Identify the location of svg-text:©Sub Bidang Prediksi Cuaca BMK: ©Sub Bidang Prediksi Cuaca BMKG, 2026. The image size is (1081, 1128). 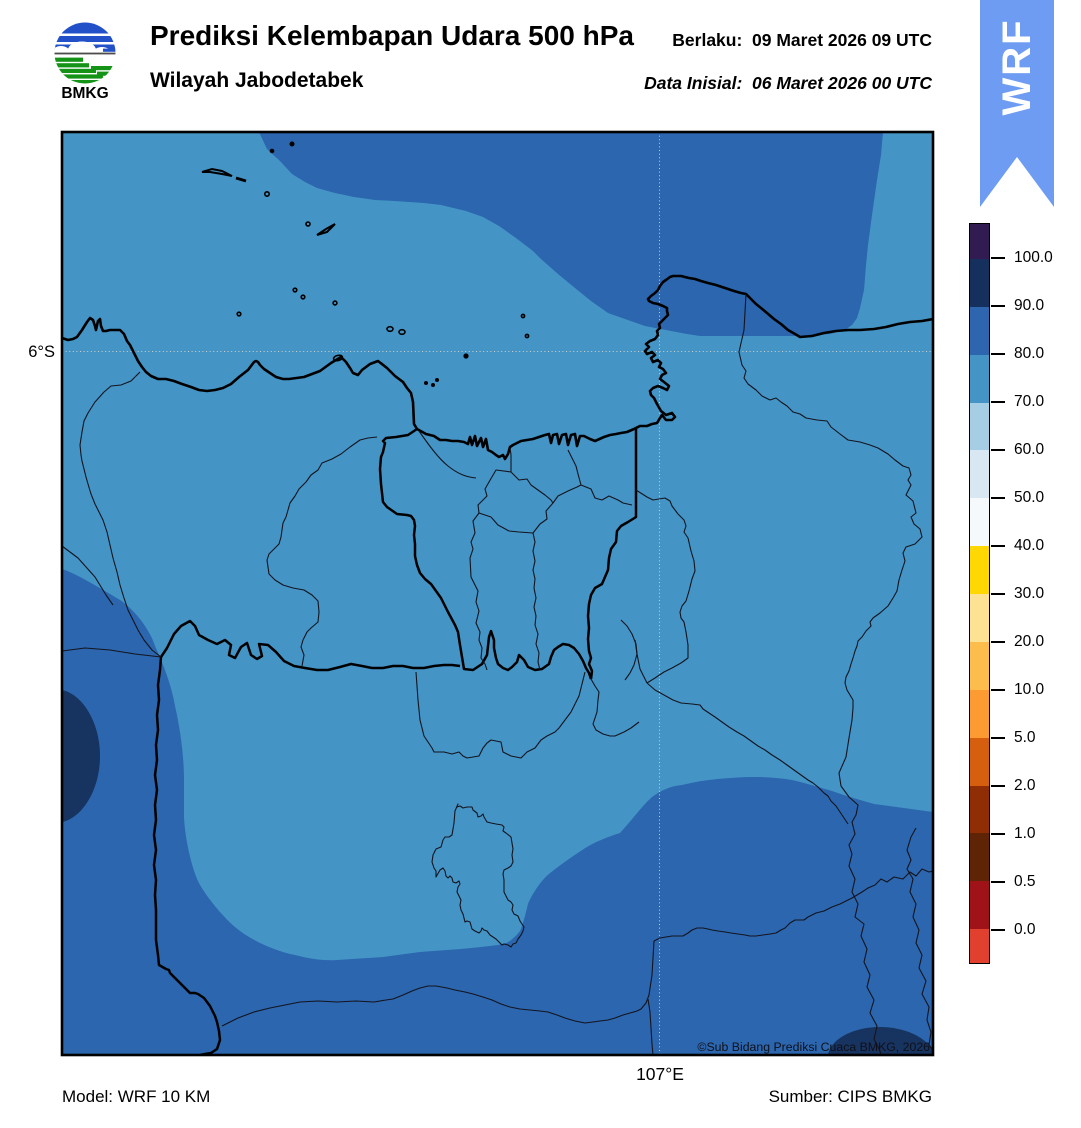
(813, 1047).